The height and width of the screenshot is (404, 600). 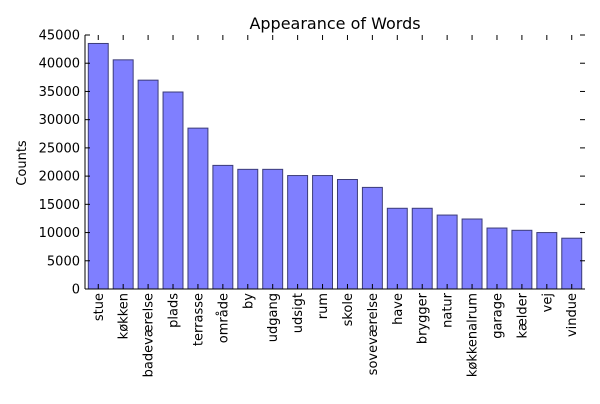 What do you see at coordinates (572, 263) in the screenshot?
I see `bar-vindue` at bounding box center [572, 263].